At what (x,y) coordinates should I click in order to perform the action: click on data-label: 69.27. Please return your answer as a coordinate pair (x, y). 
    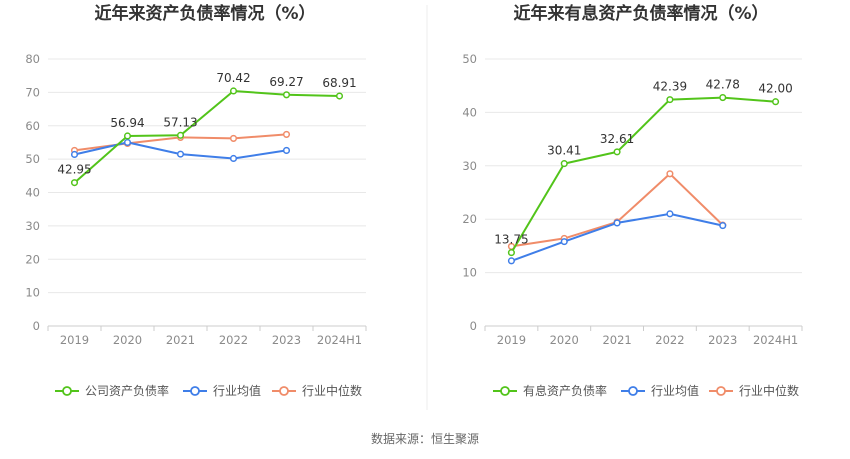
    Looking at the image, I should click on (286, 82).